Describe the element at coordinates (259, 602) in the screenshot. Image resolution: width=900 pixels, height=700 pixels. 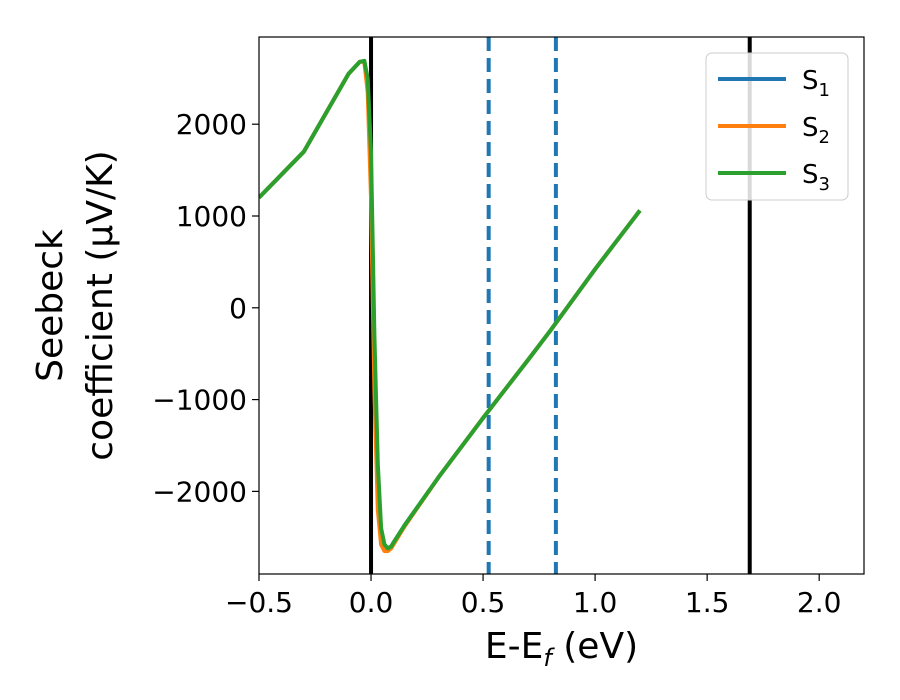
I see `x-tick-label: −0.5` at that location.